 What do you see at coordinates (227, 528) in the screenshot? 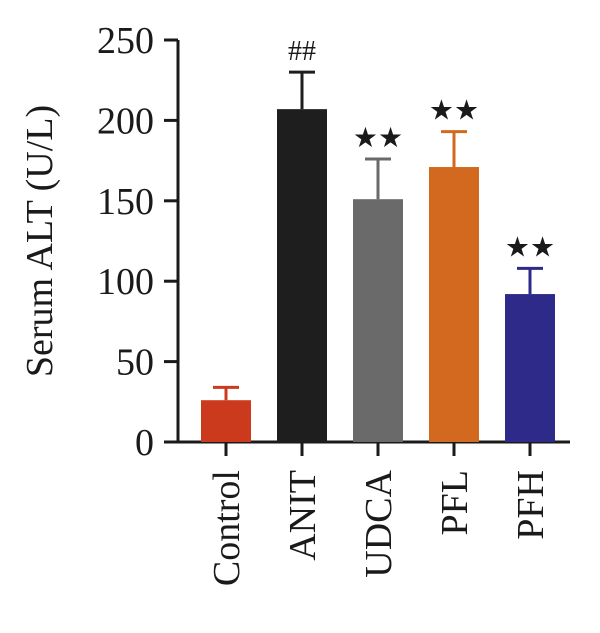
I see `x-tick-label: Control` at bounding box center [227, 528].